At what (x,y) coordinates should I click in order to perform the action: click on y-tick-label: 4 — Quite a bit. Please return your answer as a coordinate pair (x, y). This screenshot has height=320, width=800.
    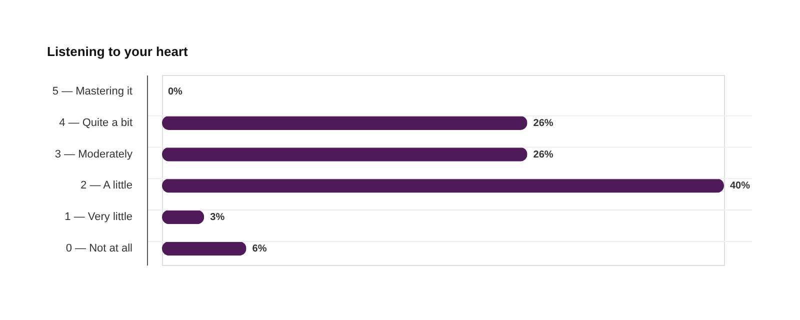
    Looking at the image, I should click on (95, 122).